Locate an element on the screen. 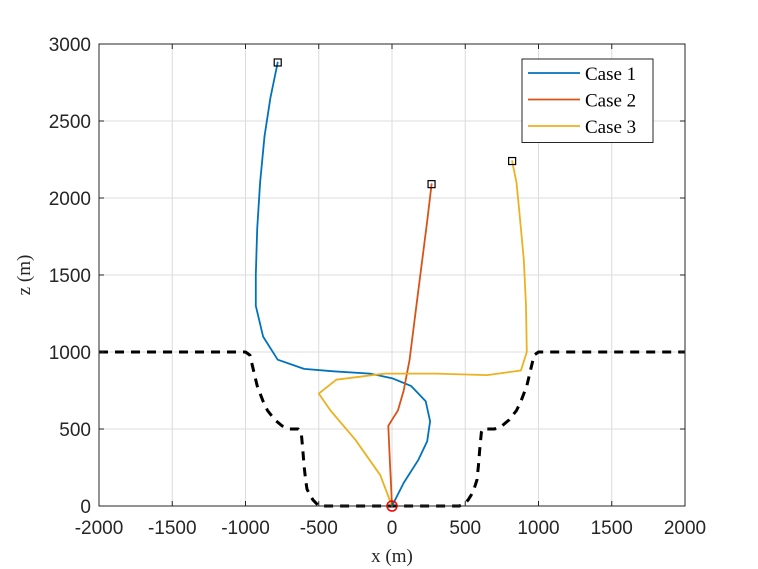 The height and width of the screenshot is (569, 758). x-tick-label: 2000 is located at coordinates (685, 528).